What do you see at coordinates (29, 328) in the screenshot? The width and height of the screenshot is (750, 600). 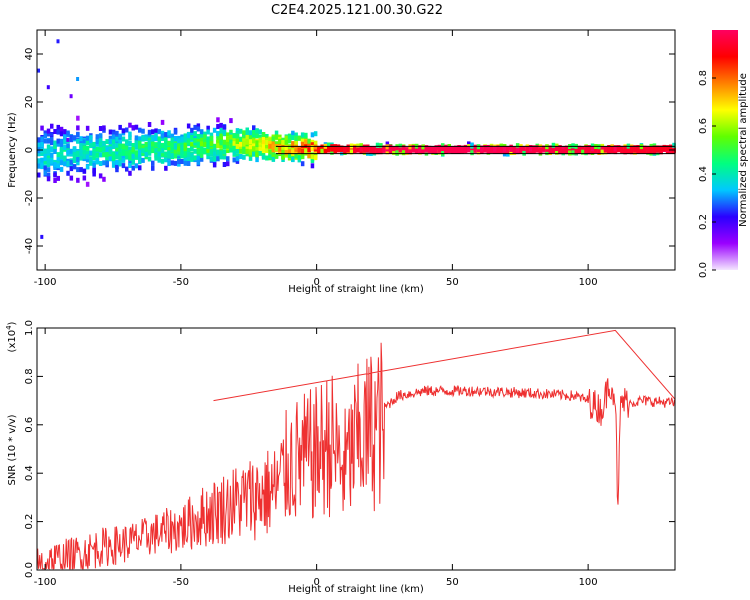 I see `y-tick-label: 1.0` at bounding box center [29, 328].